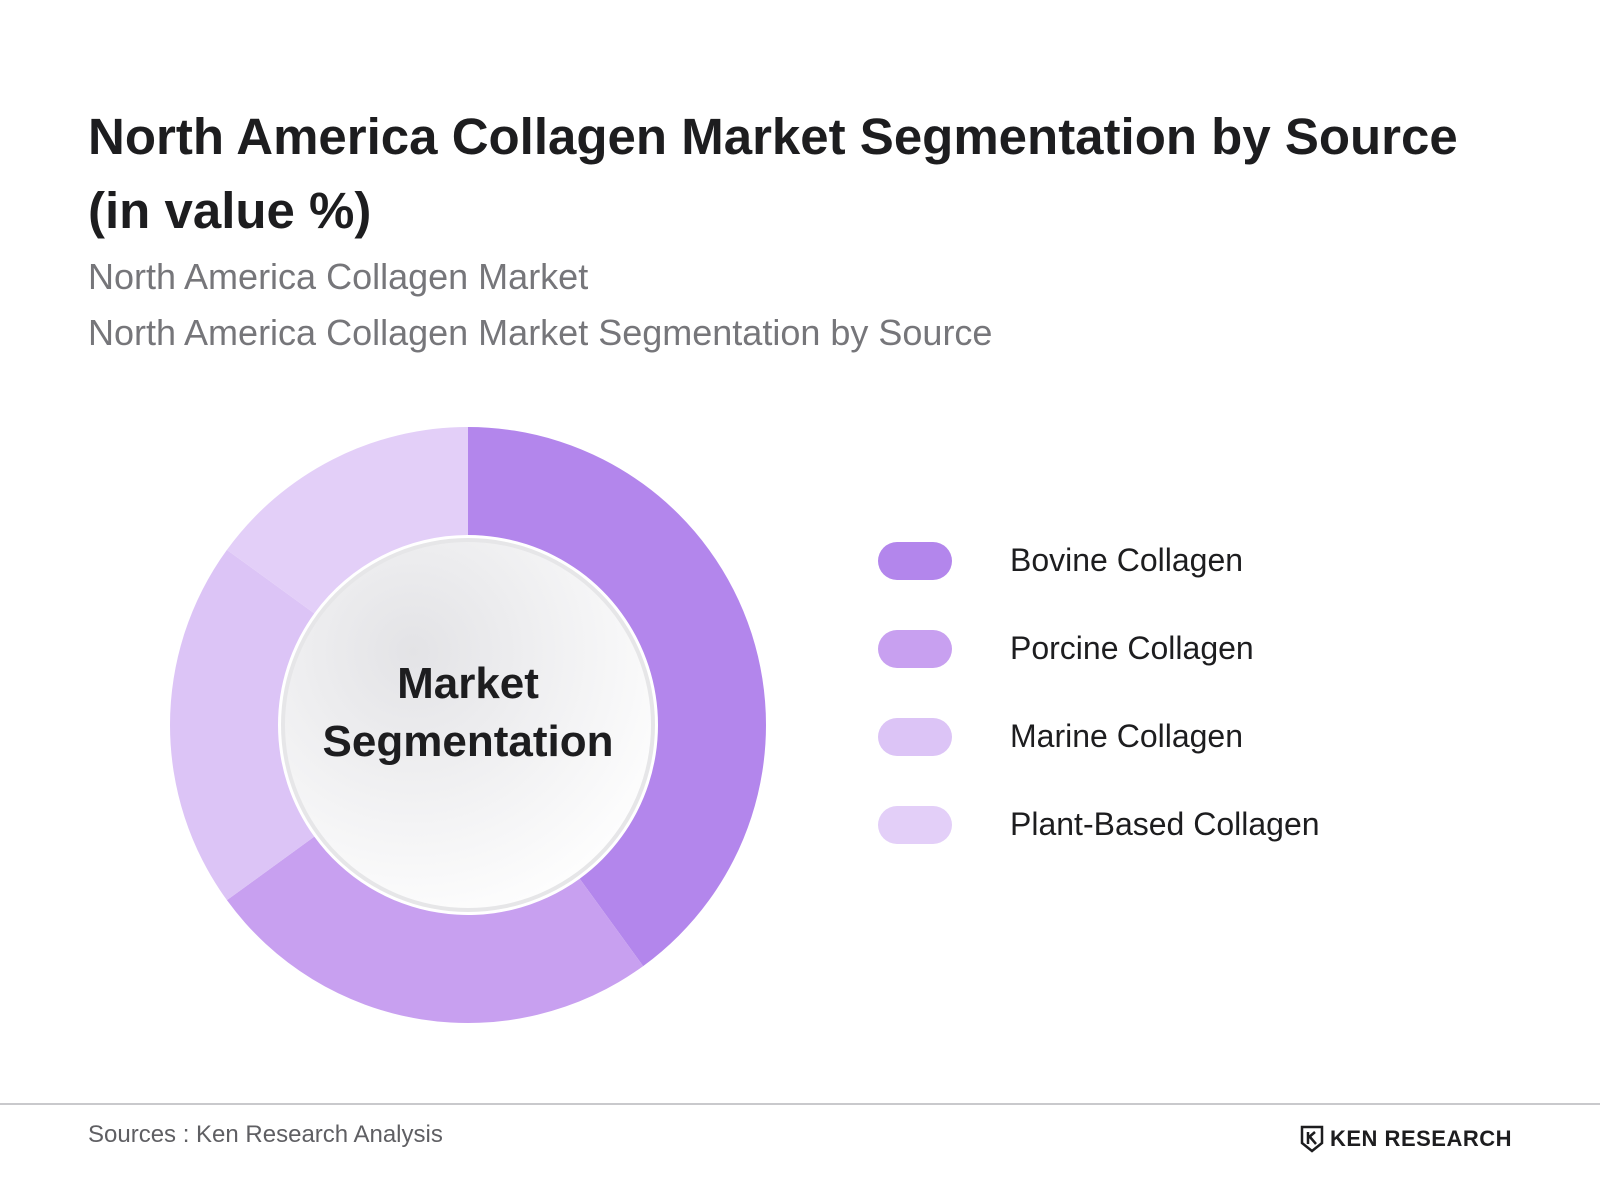 This screenshot has width=1600, height=1200. I want to click on legend-label-porcine-collagen: Porcine Collagen, so click(1132, 648).